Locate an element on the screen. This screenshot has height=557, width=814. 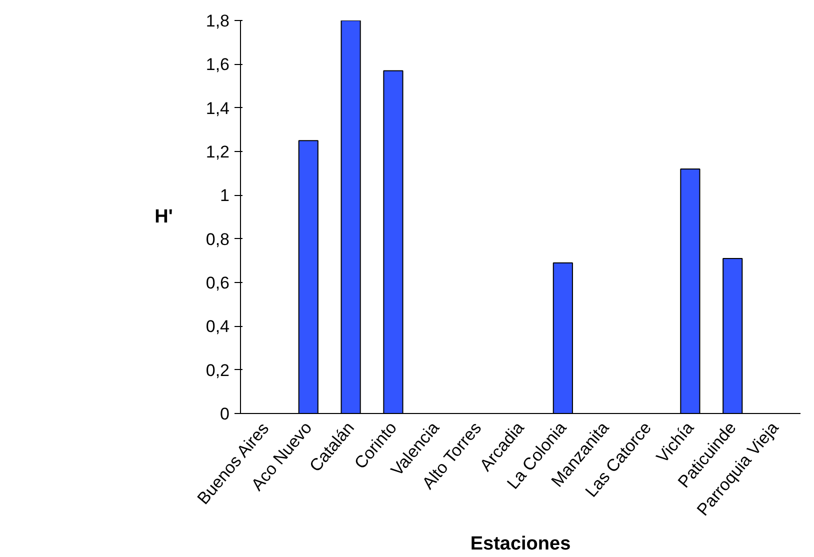
y-tick-label: 0,4 is located at coordinates (218, 326).